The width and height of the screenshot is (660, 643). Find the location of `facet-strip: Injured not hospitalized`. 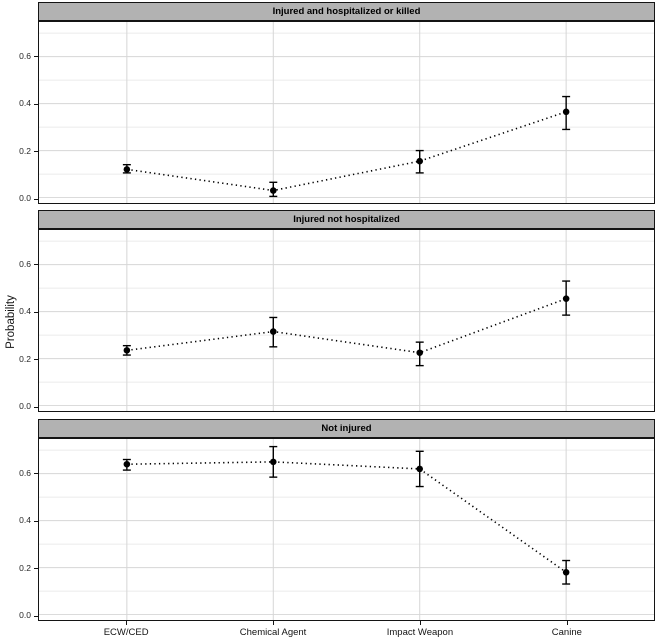

facet-strip: Injured not hospitalized is located at coordinates (346, 219).